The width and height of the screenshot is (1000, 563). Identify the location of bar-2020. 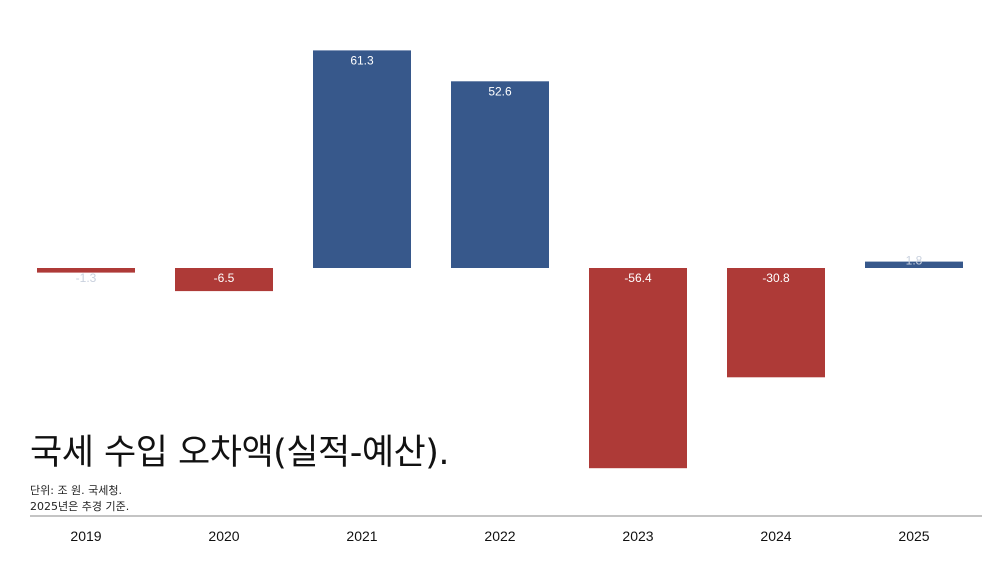
(224, 280).